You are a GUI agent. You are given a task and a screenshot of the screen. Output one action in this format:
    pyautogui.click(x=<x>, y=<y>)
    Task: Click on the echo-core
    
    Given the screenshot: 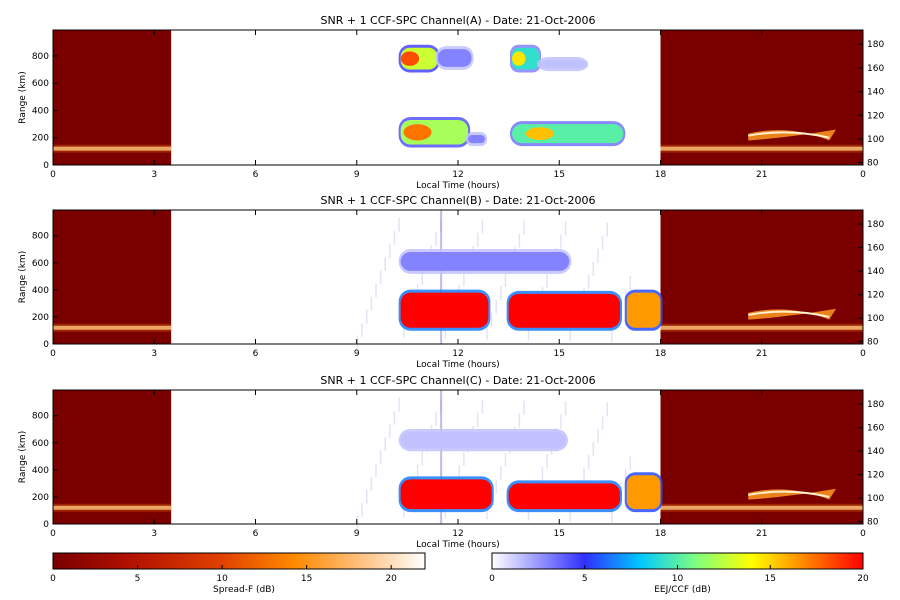 What is the action you would take?
    pyautogui.click(x=519, y=58)
    